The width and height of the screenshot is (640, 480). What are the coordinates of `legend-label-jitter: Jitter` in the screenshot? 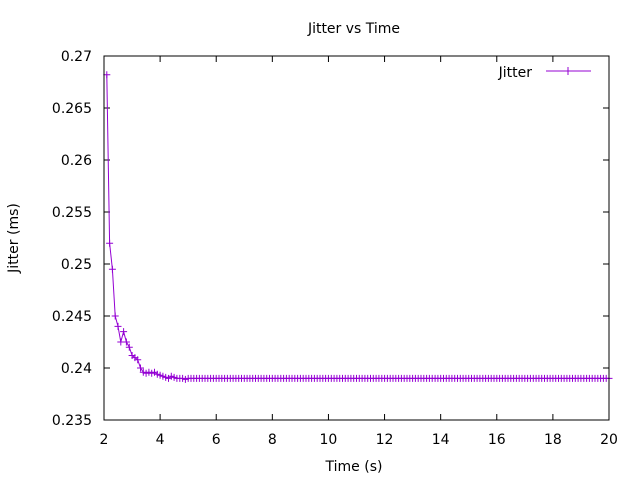 It's located at (515, 73).